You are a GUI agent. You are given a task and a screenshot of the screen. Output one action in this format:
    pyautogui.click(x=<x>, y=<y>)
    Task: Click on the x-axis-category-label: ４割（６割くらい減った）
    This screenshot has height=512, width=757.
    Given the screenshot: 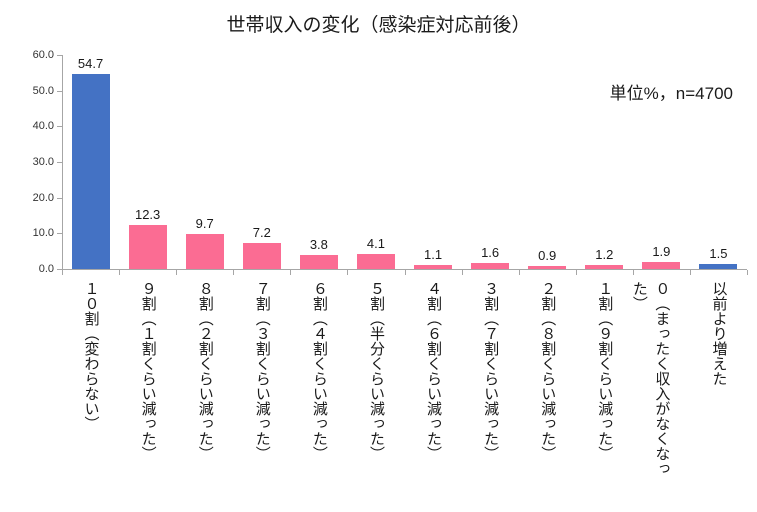 What is the action you would take?
    pyautogui.click(x=434, y=371)
    